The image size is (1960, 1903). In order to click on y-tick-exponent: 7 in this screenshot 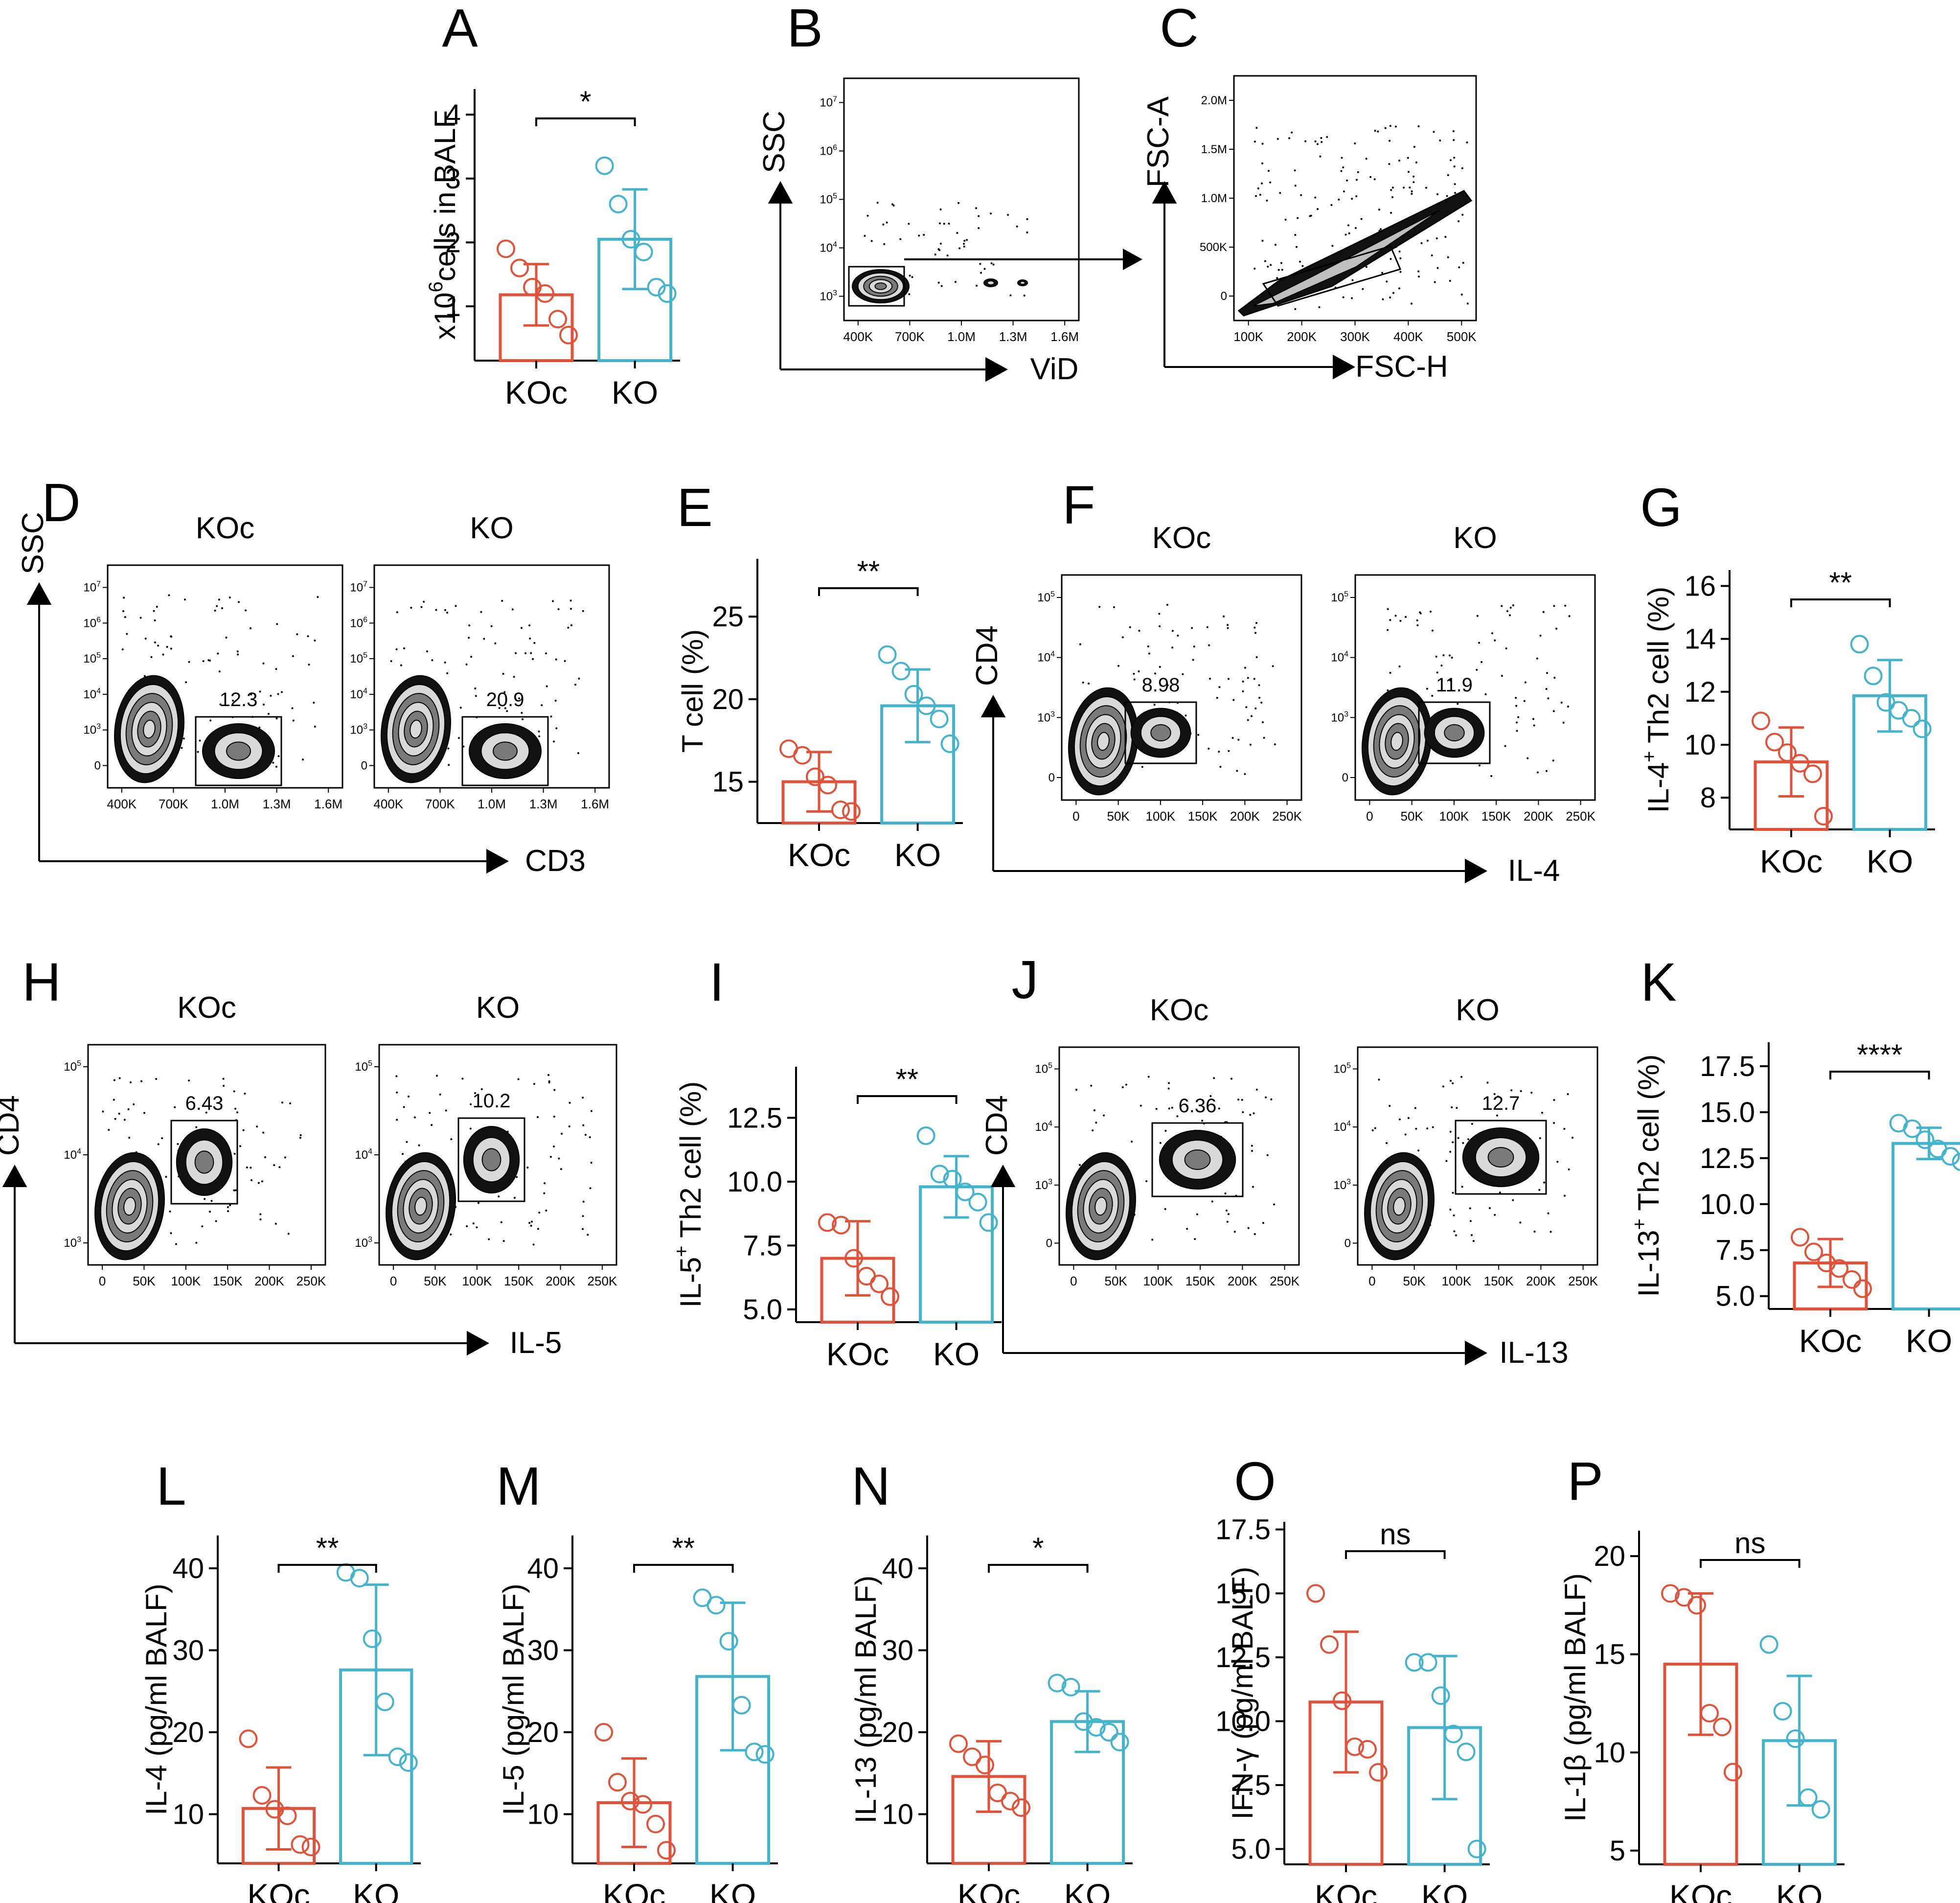, I will do `click(98, 585)`.